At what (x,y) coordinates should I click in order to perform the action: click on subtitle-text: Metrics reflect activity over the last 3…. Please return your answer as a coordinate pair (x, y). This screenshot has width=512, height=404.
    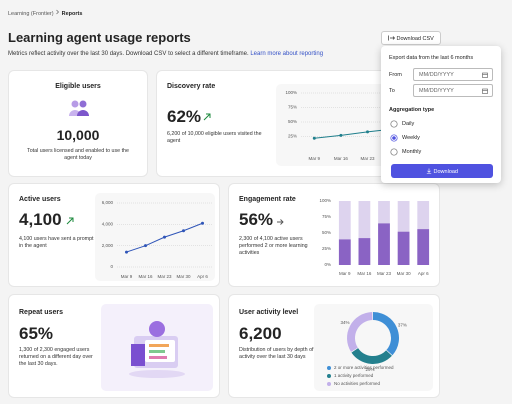
    Looking at the image, I should click on (128, 54).